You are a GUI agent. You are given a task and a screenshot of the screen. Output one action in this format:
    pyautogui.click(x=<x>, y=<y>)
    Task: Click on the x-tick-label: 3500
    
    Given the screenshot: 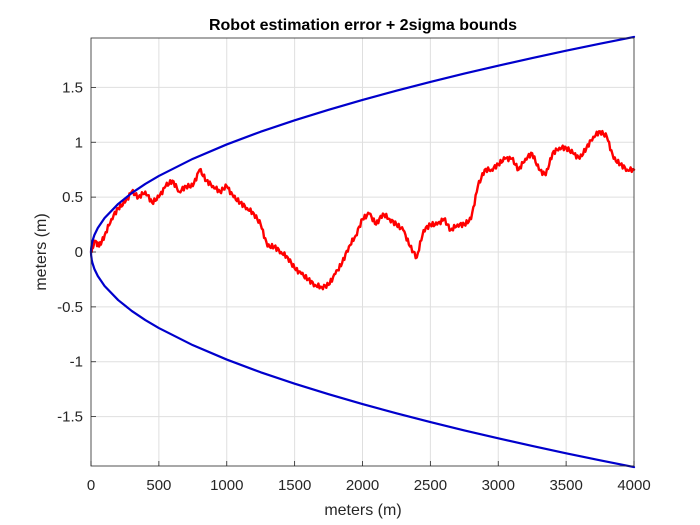 What is the action you would take?
    pyautogui.click(x=565, y=485)
    